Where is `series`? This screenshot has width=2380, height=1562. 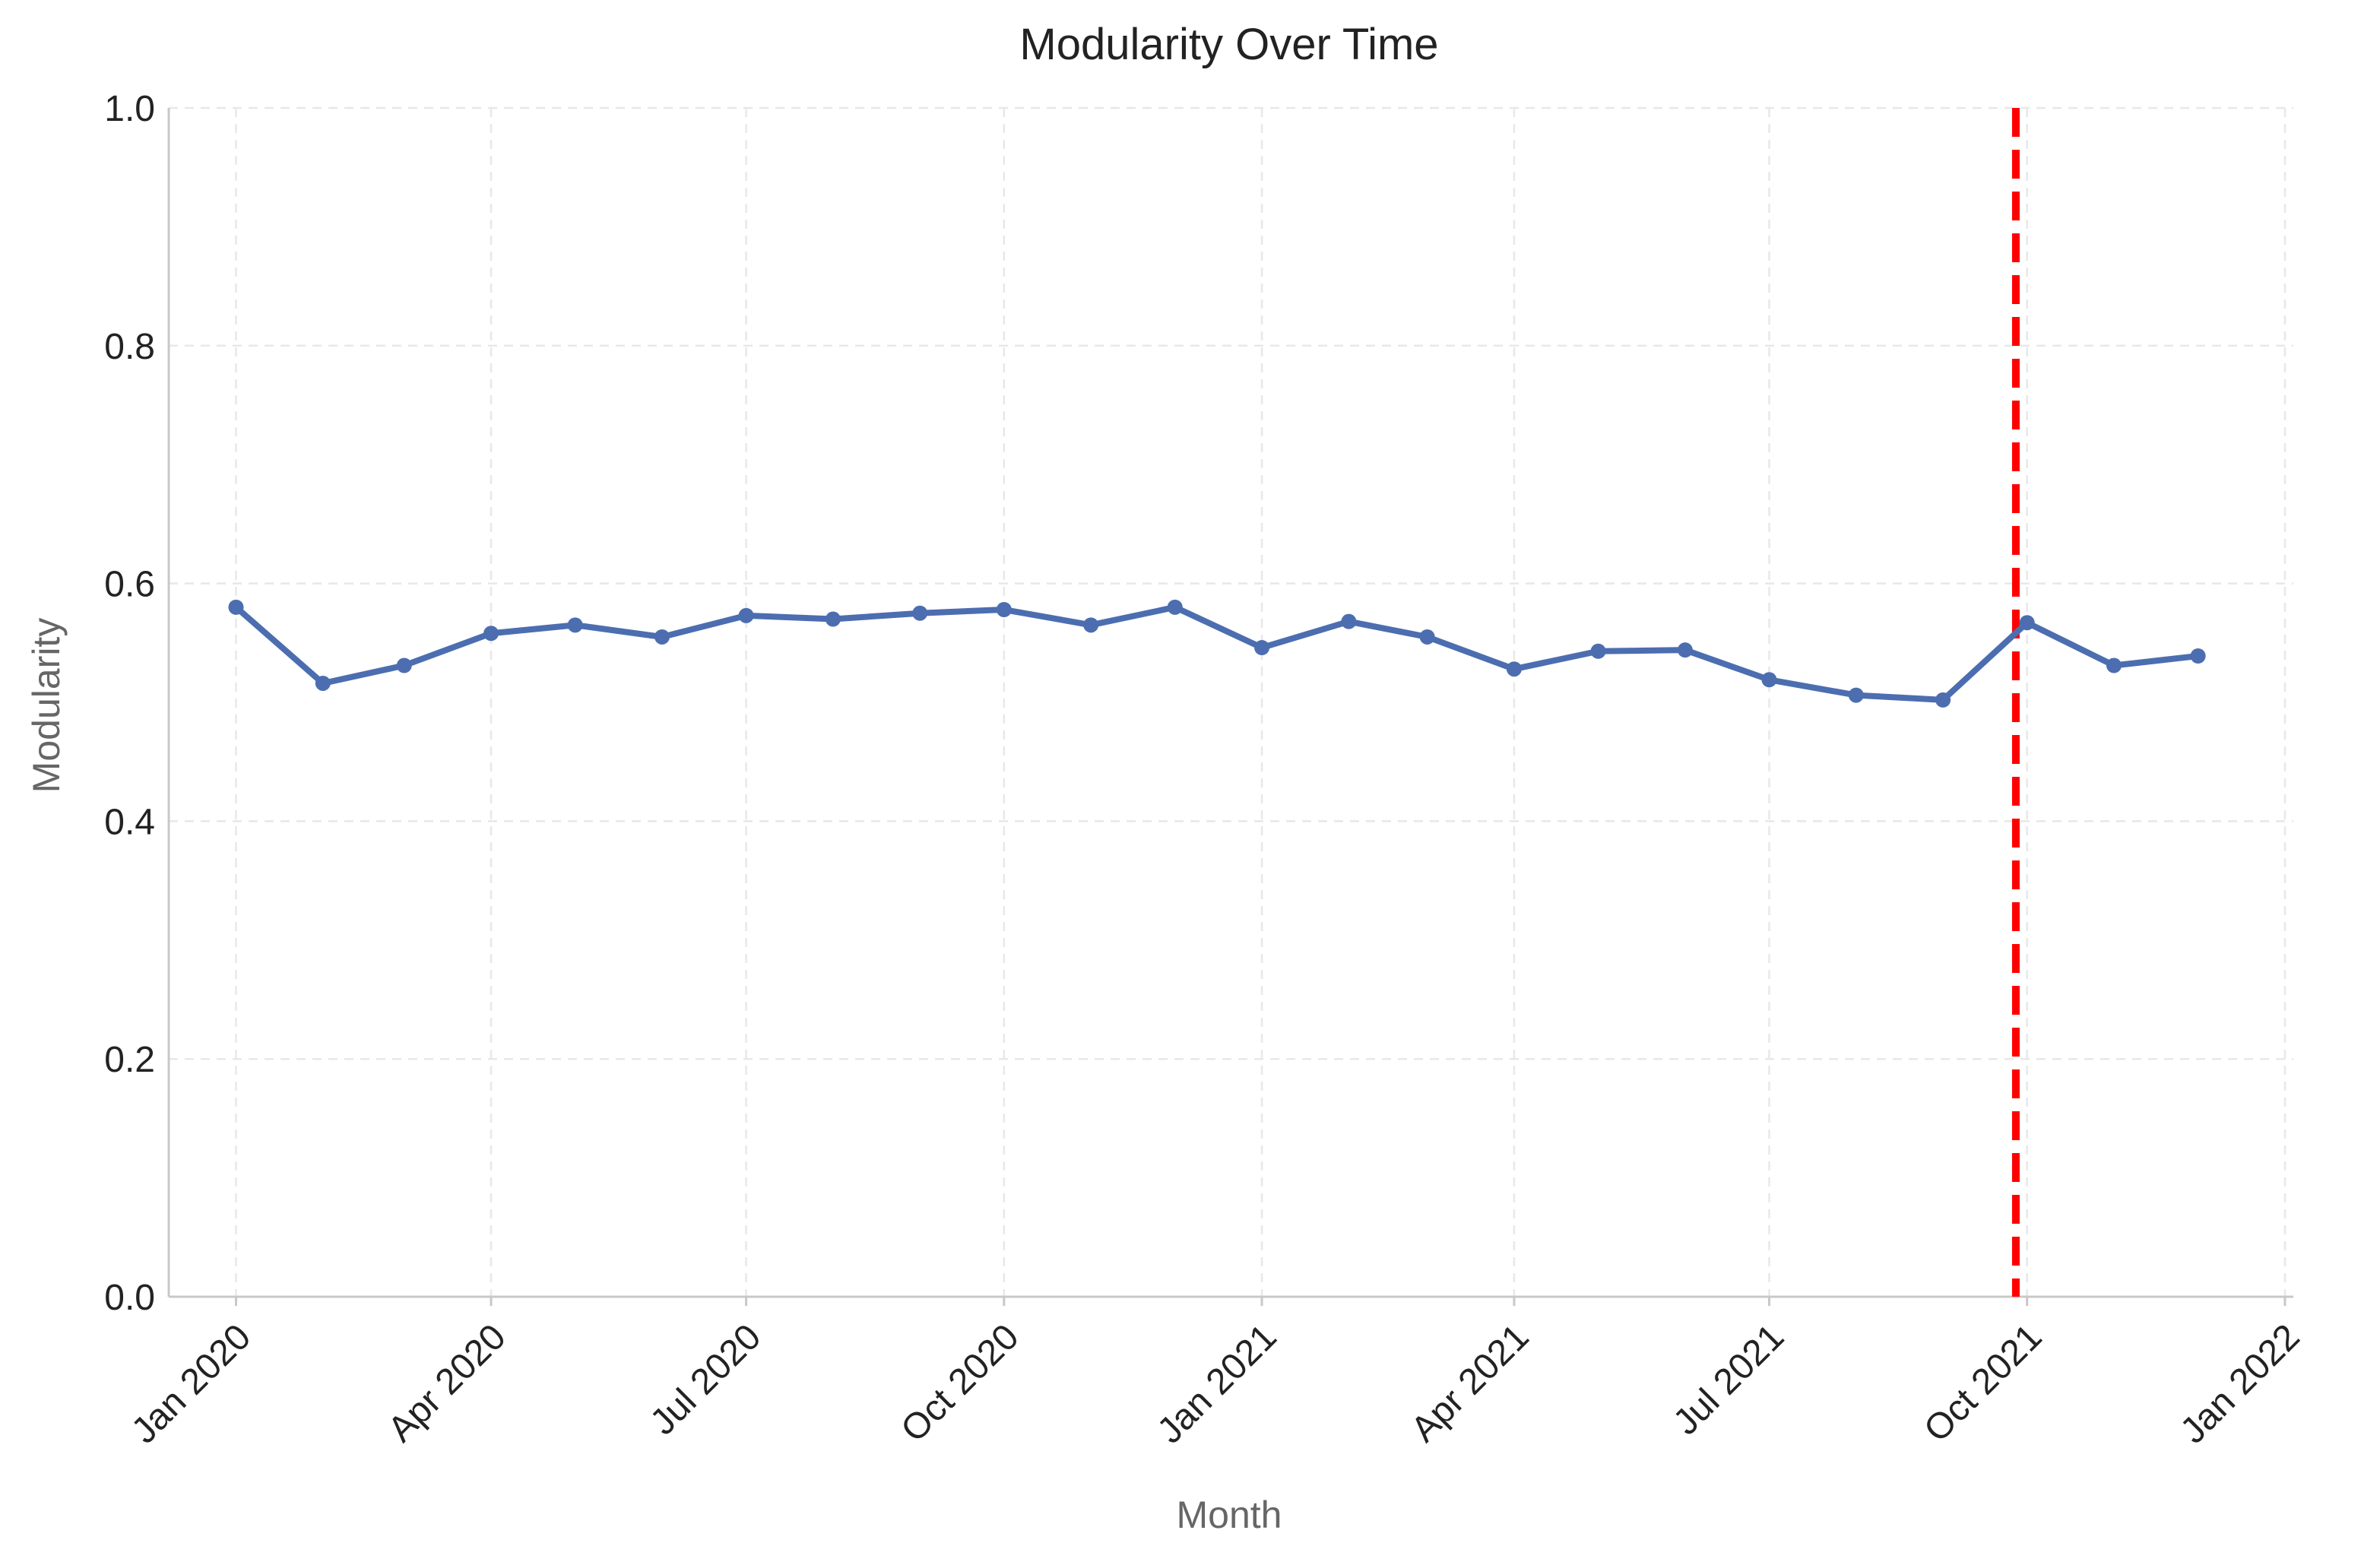
series is located at coordinates (1217, 654).